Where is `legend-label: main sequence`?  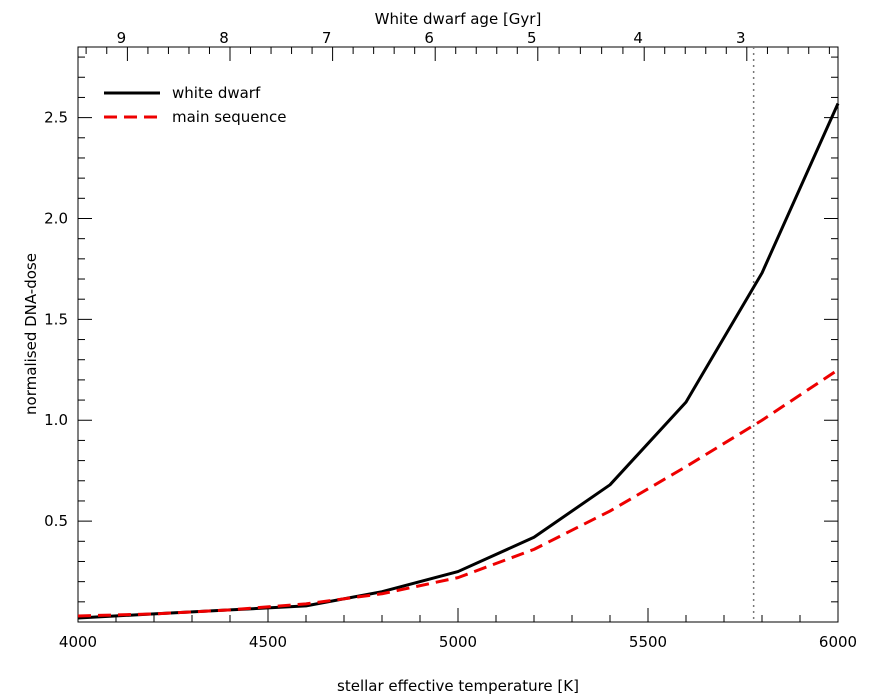
legend-label: main sequence is located at coordinates (229, 117).